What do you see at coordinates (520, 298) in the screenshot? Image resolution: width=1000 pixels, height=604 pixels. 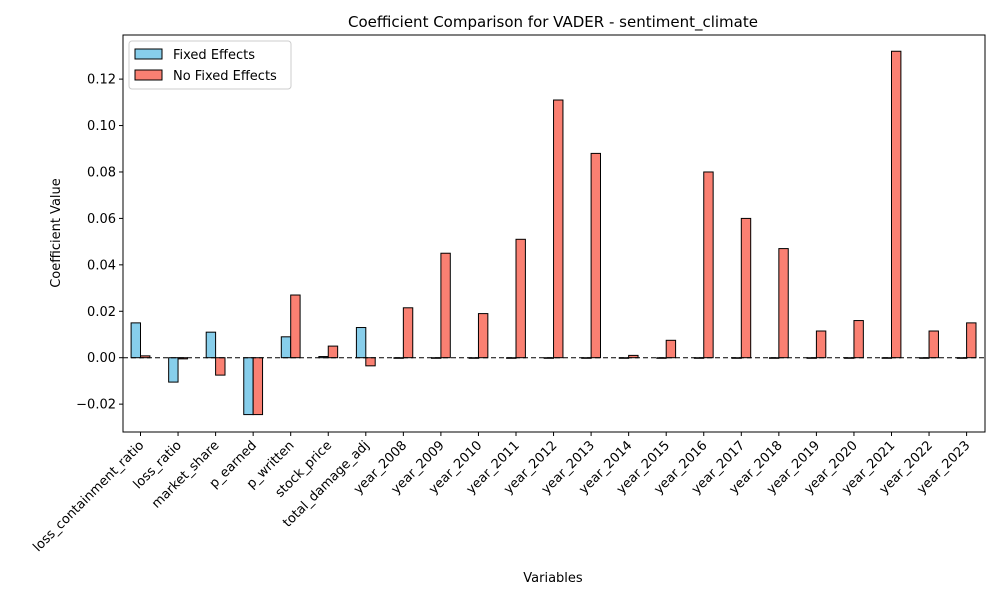 I see `bar-no-fixed-effects-year_2011` at bounding box center [520, 298].